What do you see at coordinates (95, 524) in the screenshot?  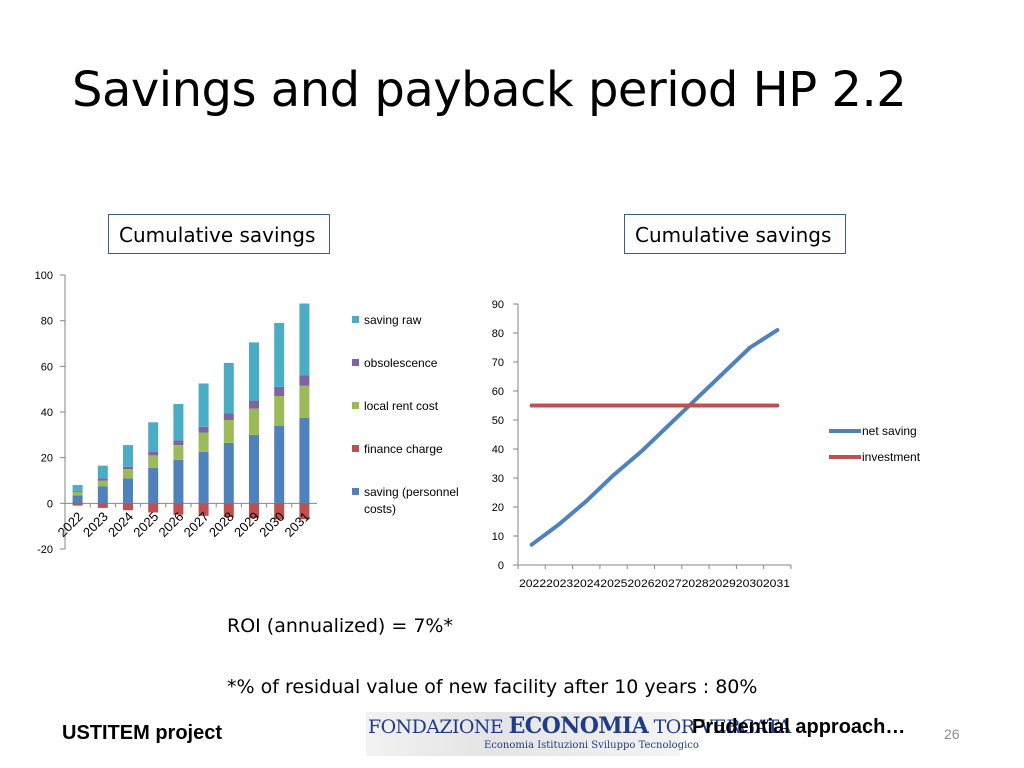 I see `x-tick-label: 2023` at bounding box center [95, 524].